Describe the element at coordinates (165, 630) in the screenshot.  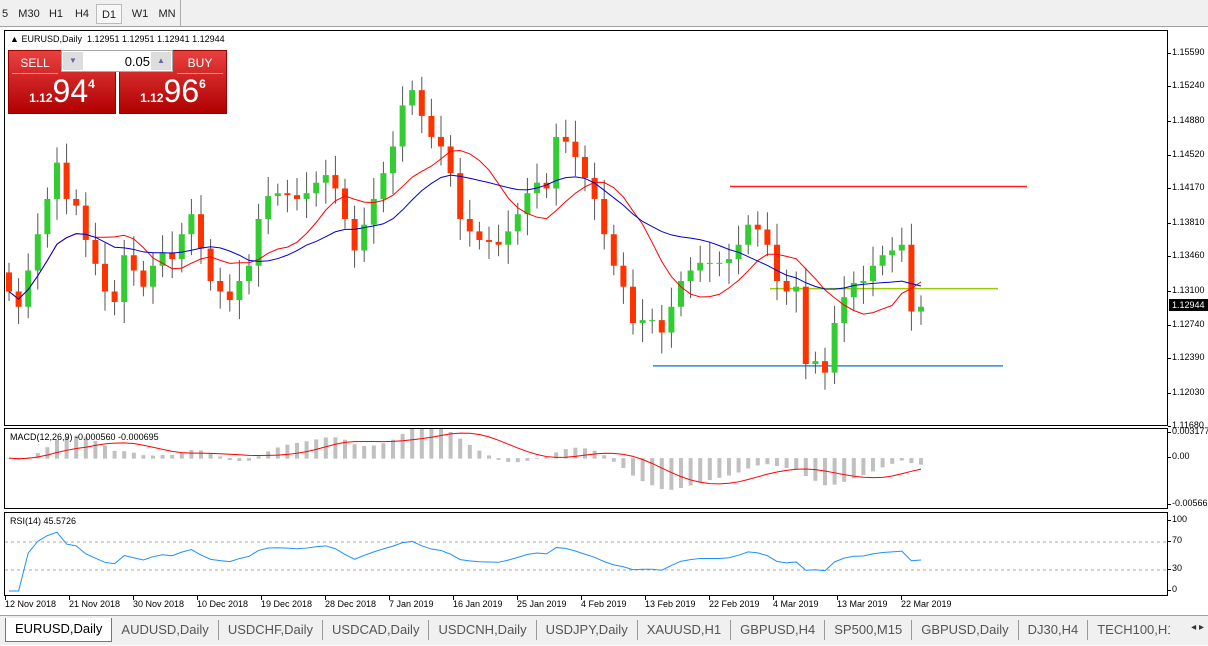
I see `tab-audusd-daily: AUDUSD,Daily` at that location.